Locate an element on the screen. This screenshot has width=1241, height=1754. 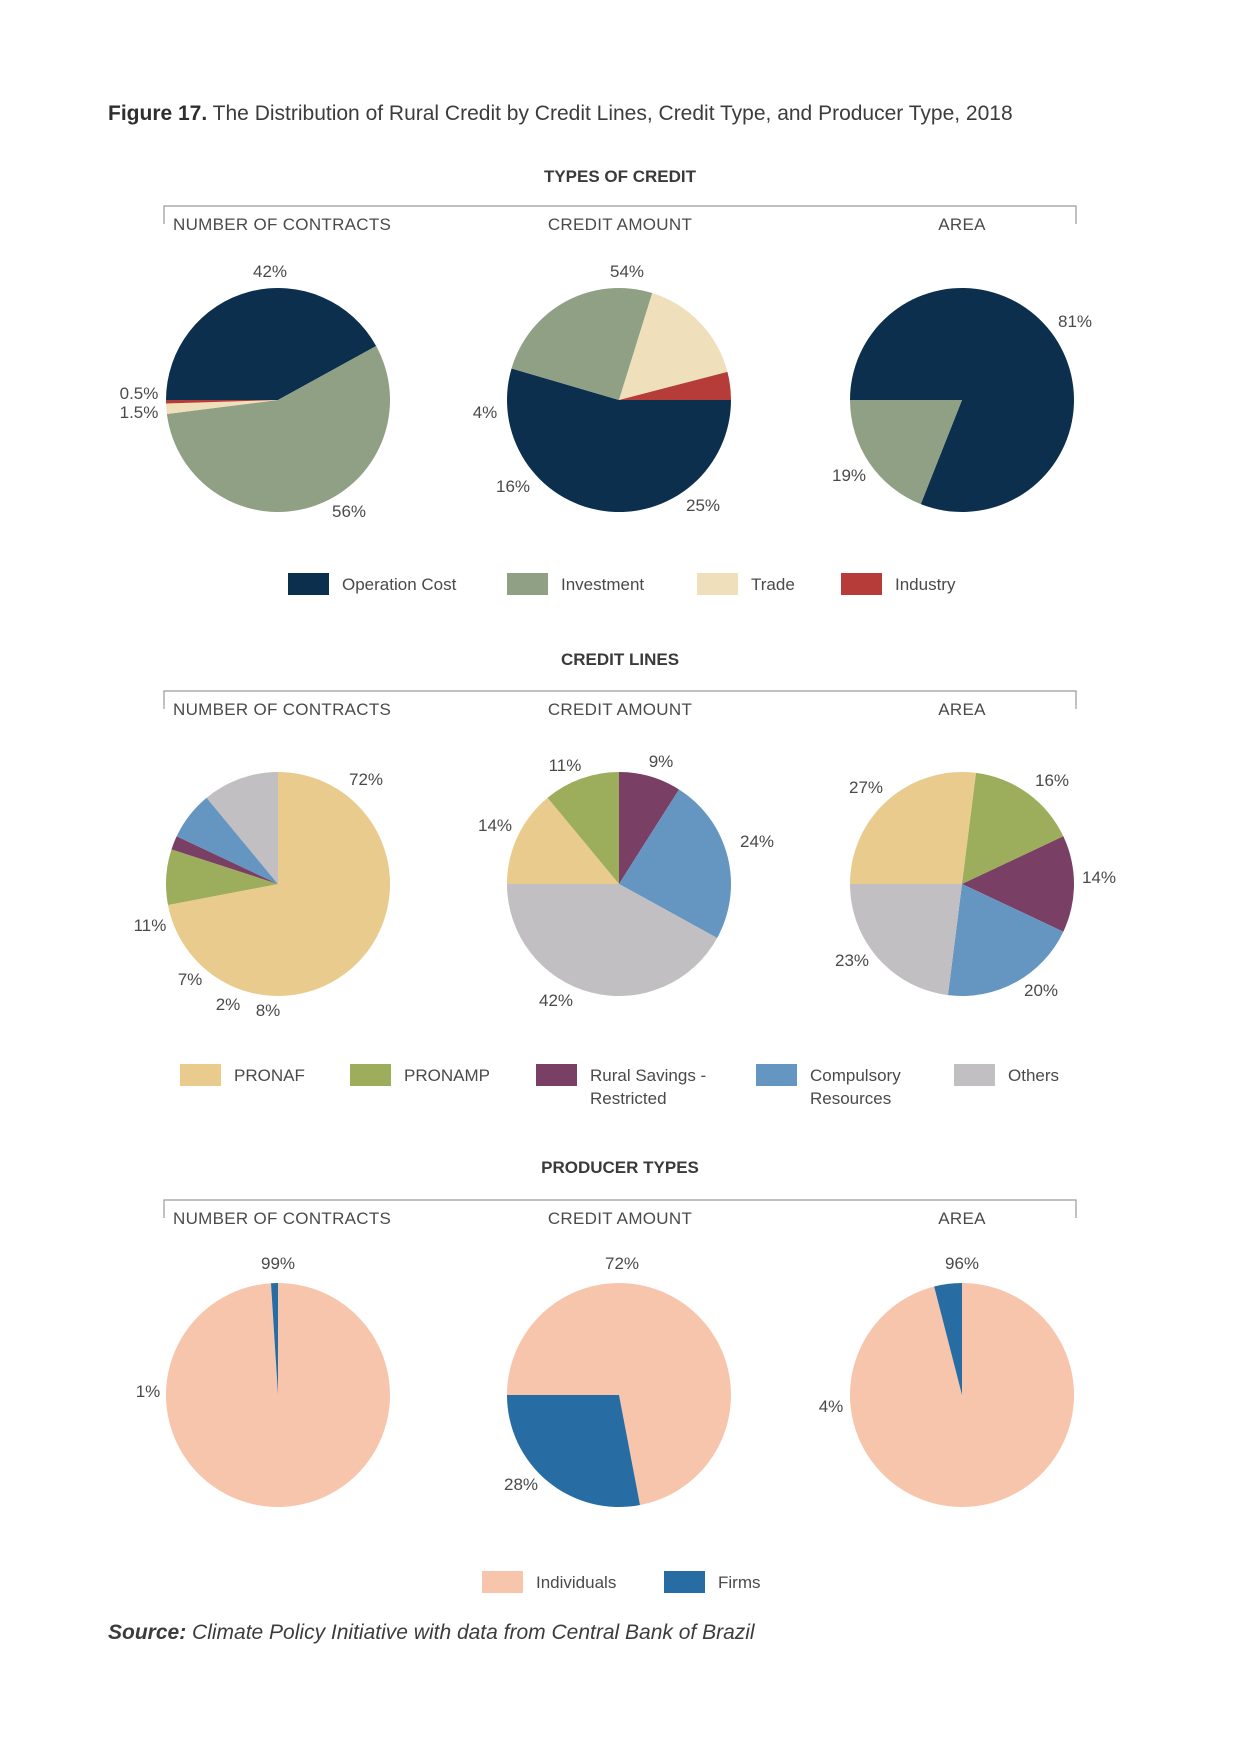
subtitle-types-of-credit-number-of-contracts: NUMBER OF CONTRACTS is located at coordinates (282, 224).